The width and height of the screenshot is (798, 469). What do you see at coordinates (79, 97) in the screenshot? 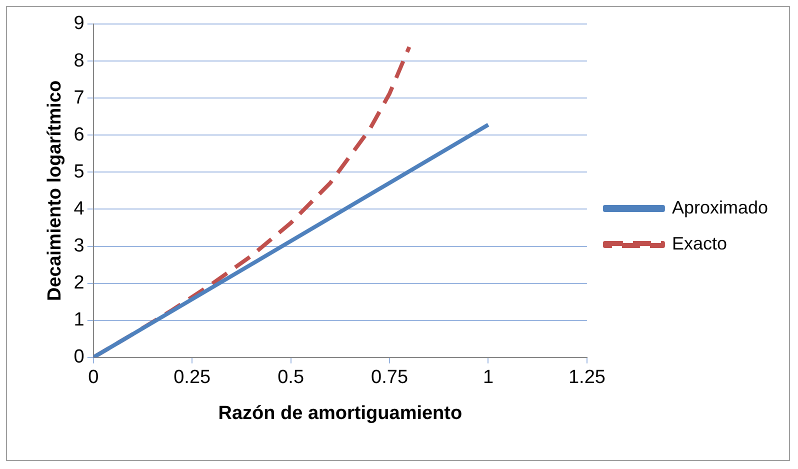
I see `y-tick-label: 7` at bounding box center [79, 97].